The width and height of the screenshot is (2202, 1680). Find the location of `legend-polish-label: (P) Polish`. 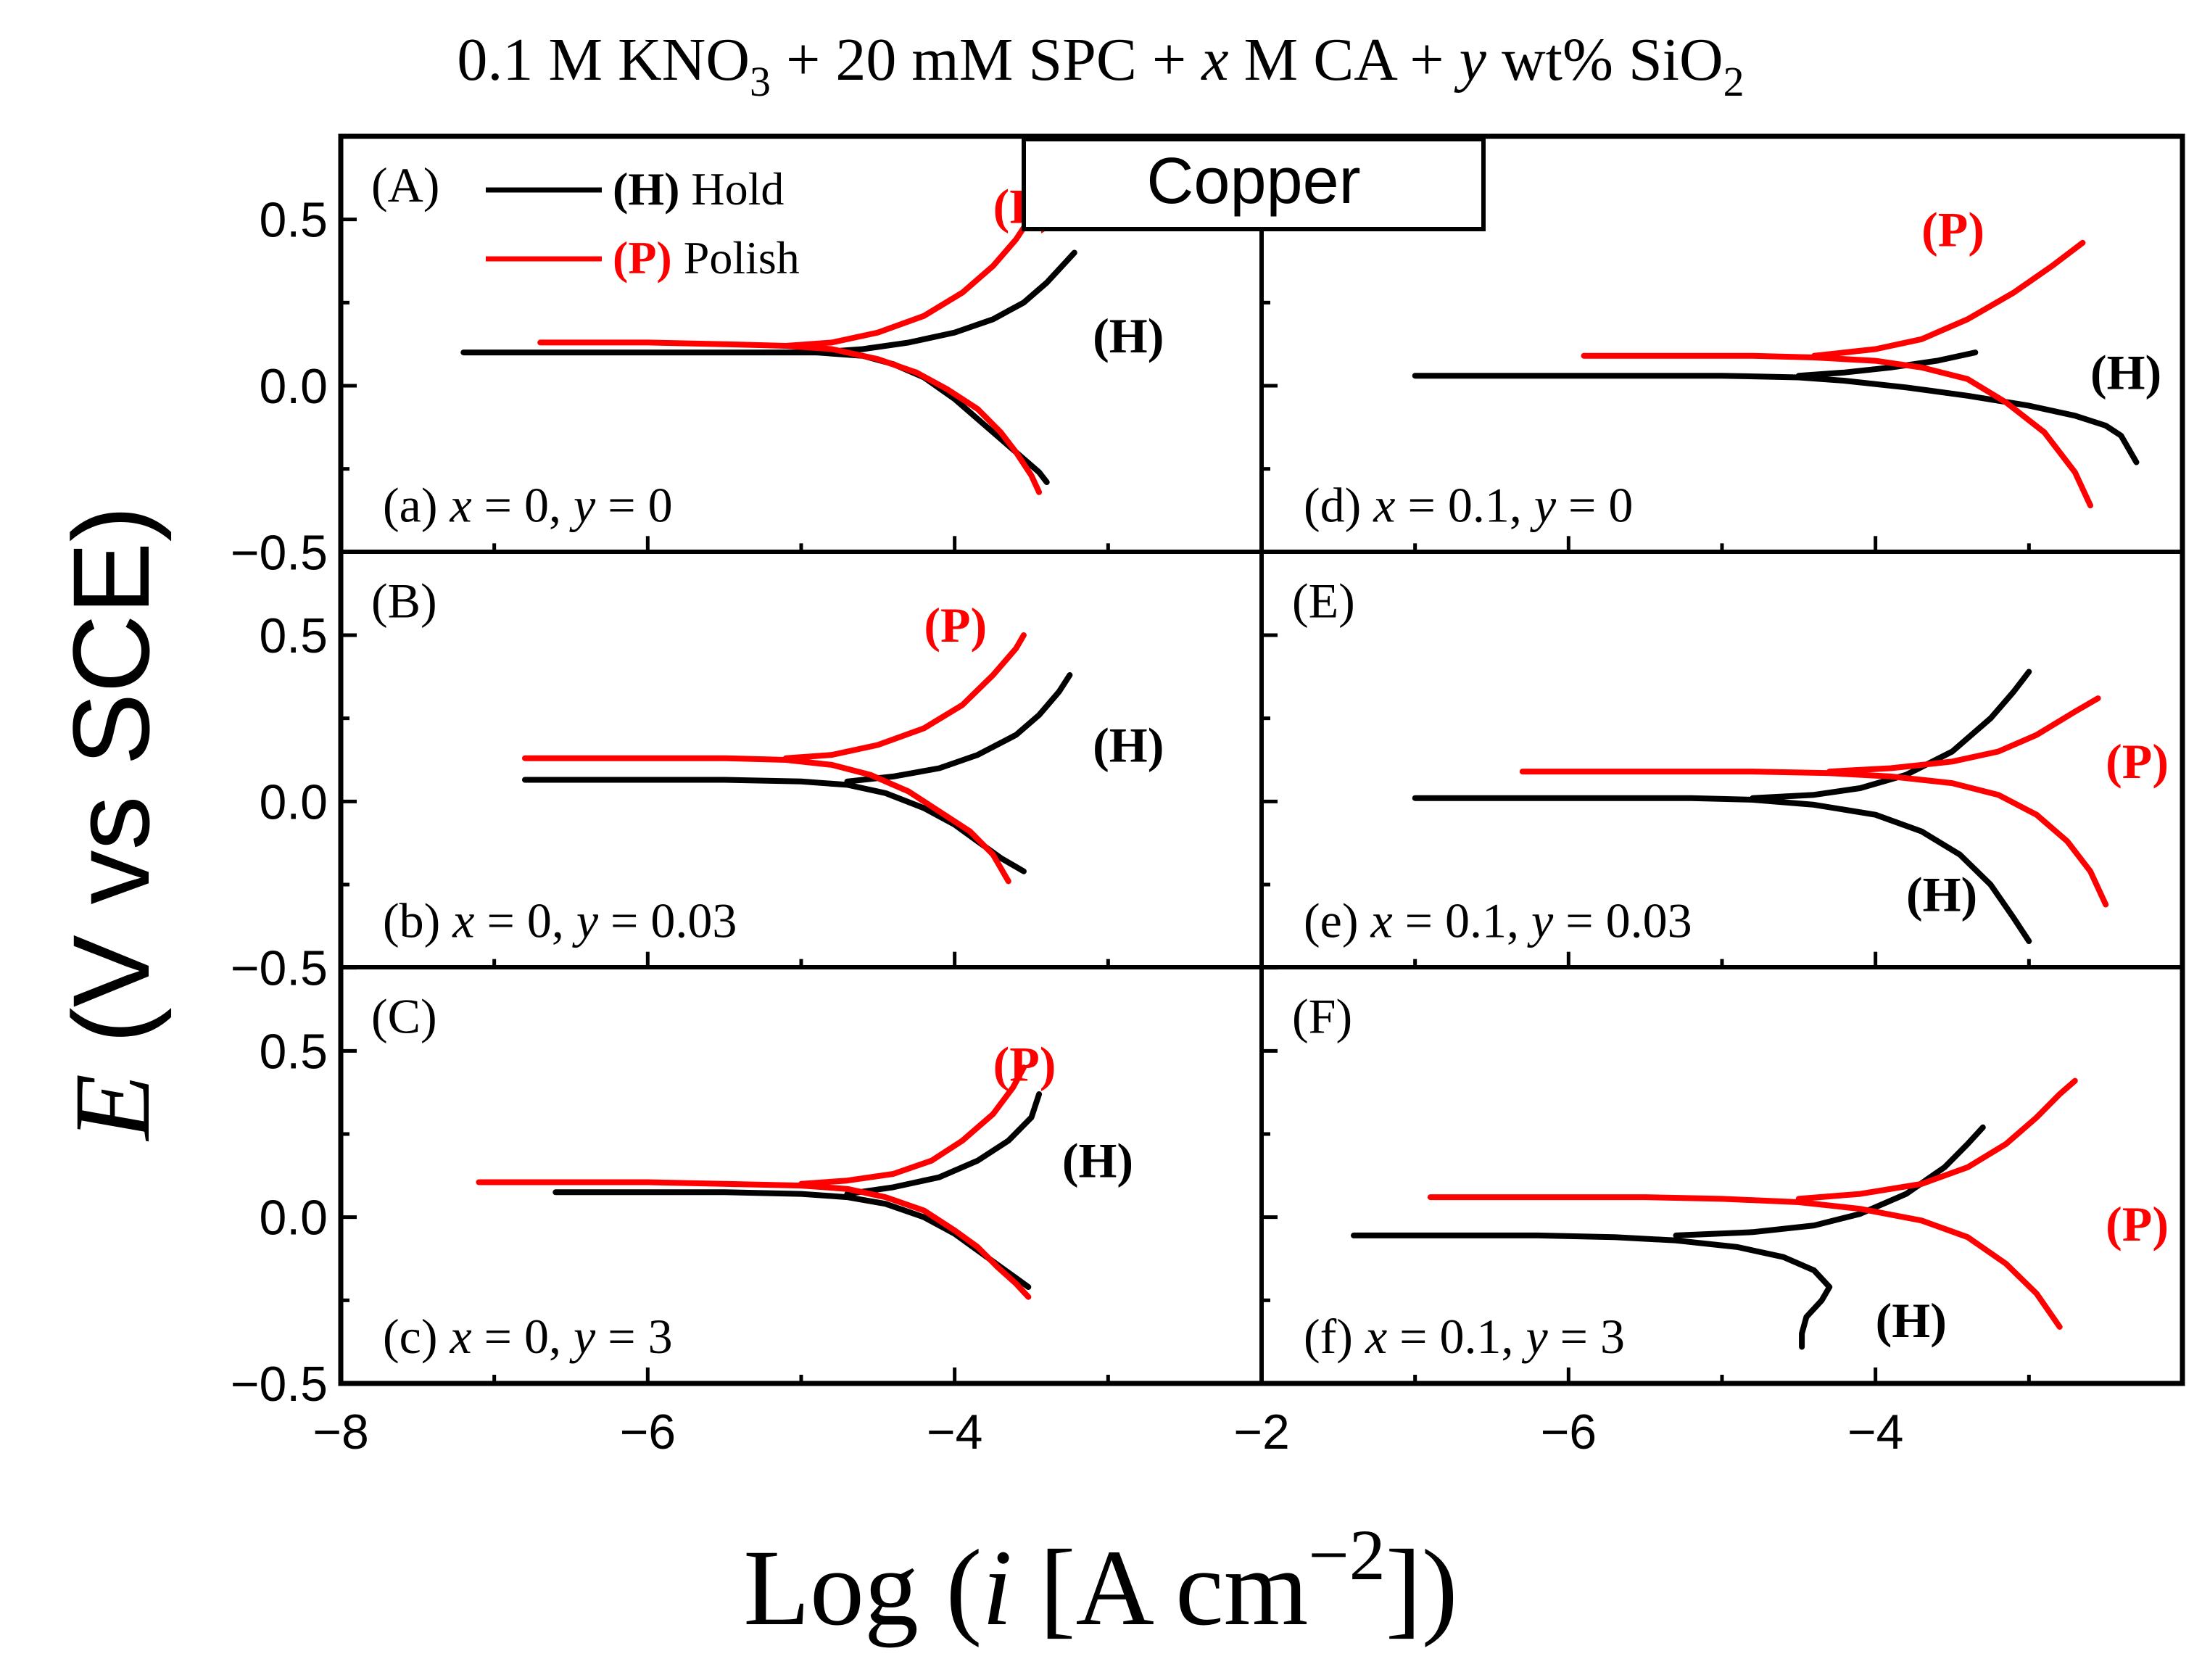

legend-polish-label: (P) Polish is located at coordinates (707, 258).